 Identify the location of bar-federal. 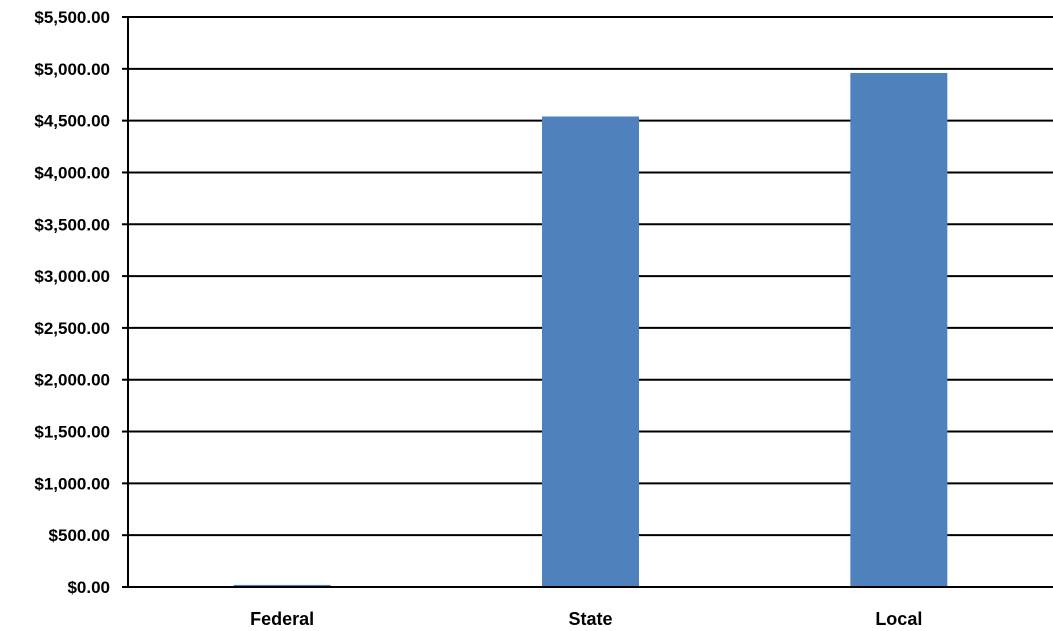
(282, 585).